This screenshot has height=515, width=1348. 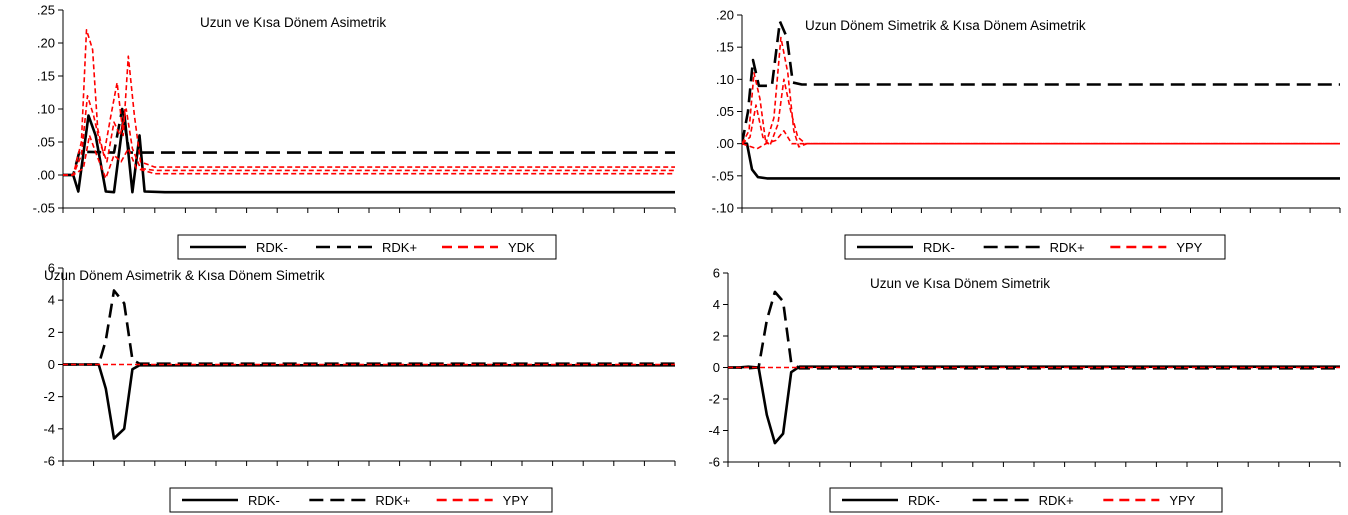 What do you see at coordinates (46, 10) in the screenshot?
I see `y-tick-label: .25` at bounding box center [46, 10].